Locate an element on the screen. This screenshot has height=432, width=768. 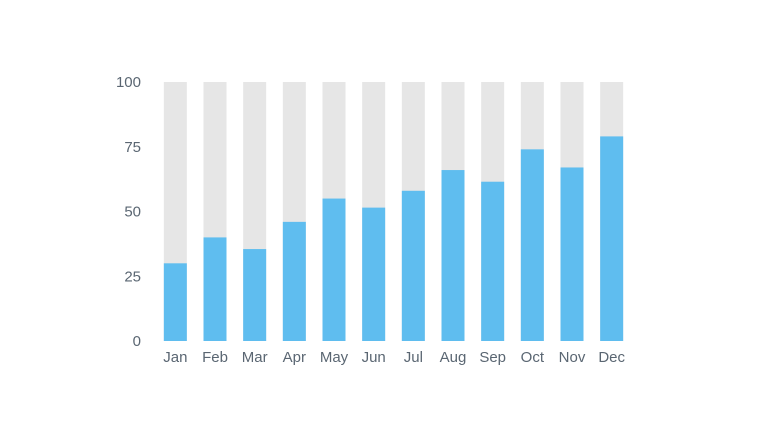
x-tick-label: Sep is located at coordinates (492, 357).